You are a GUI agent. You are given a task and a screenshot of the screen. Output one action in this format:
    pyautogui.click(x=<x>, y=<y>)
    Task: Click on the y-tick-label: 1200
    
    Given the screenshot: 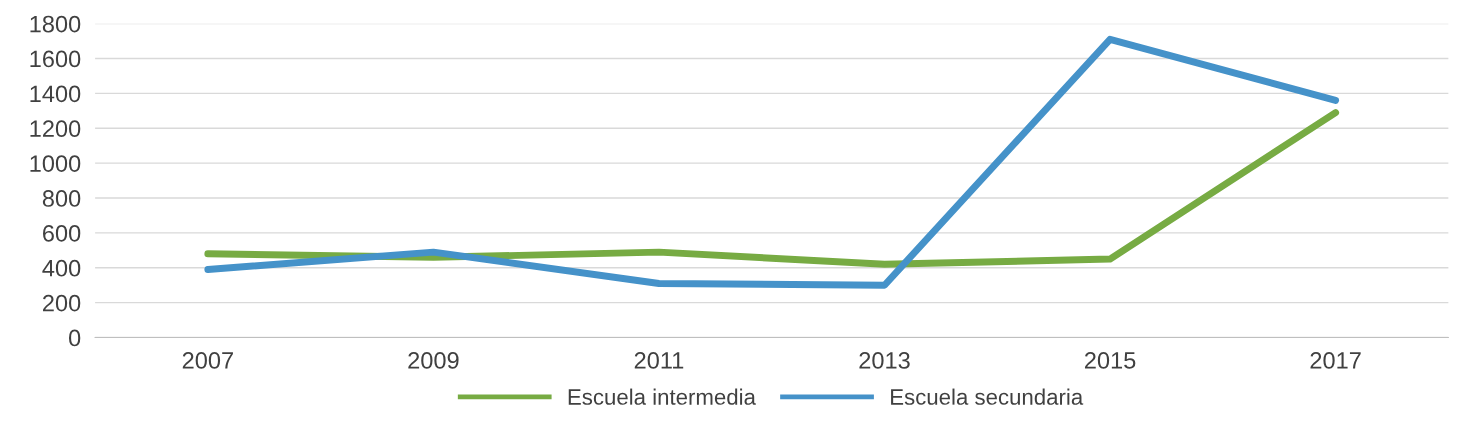 What is the action you would take?
    pyautogui.click(x=55, y=129)
    